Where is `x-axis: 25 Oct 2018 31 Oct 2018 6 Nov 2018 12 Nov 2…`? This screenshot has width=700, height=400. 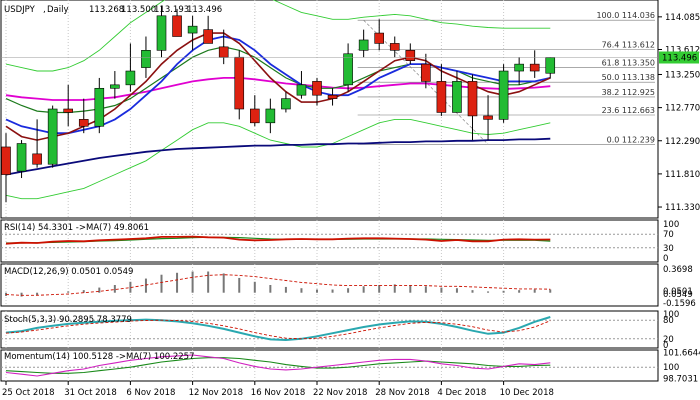 x-axis: 25 Oct 2018 31 Oct 2018 6 Nov 2018 12 Nov 2… is located at coordinates (278, 389).